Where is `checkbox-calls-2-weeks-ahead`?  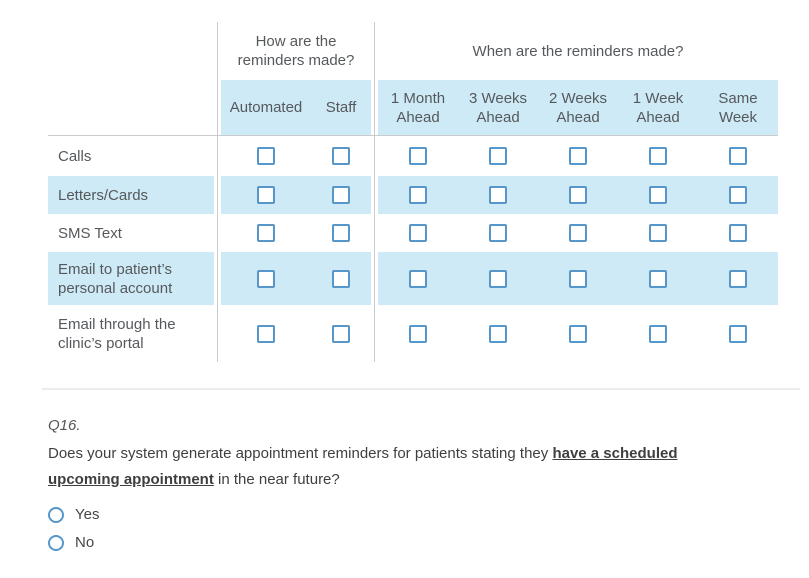
checkbox-calls-2-weeks-ahead is located at coordinates (578, 156).